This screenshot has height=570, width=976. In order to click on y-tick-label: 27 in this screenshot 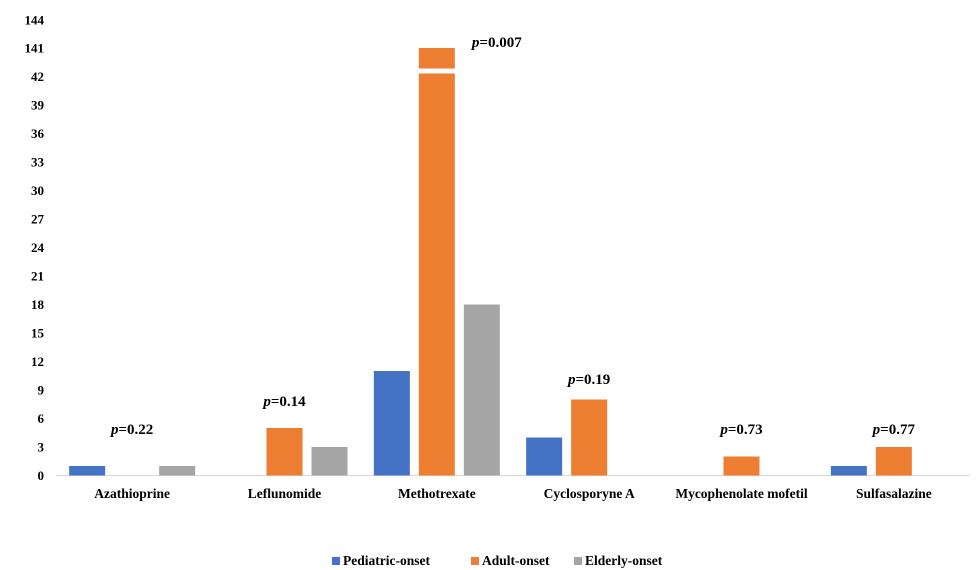, I will do `click(38, 219)`.